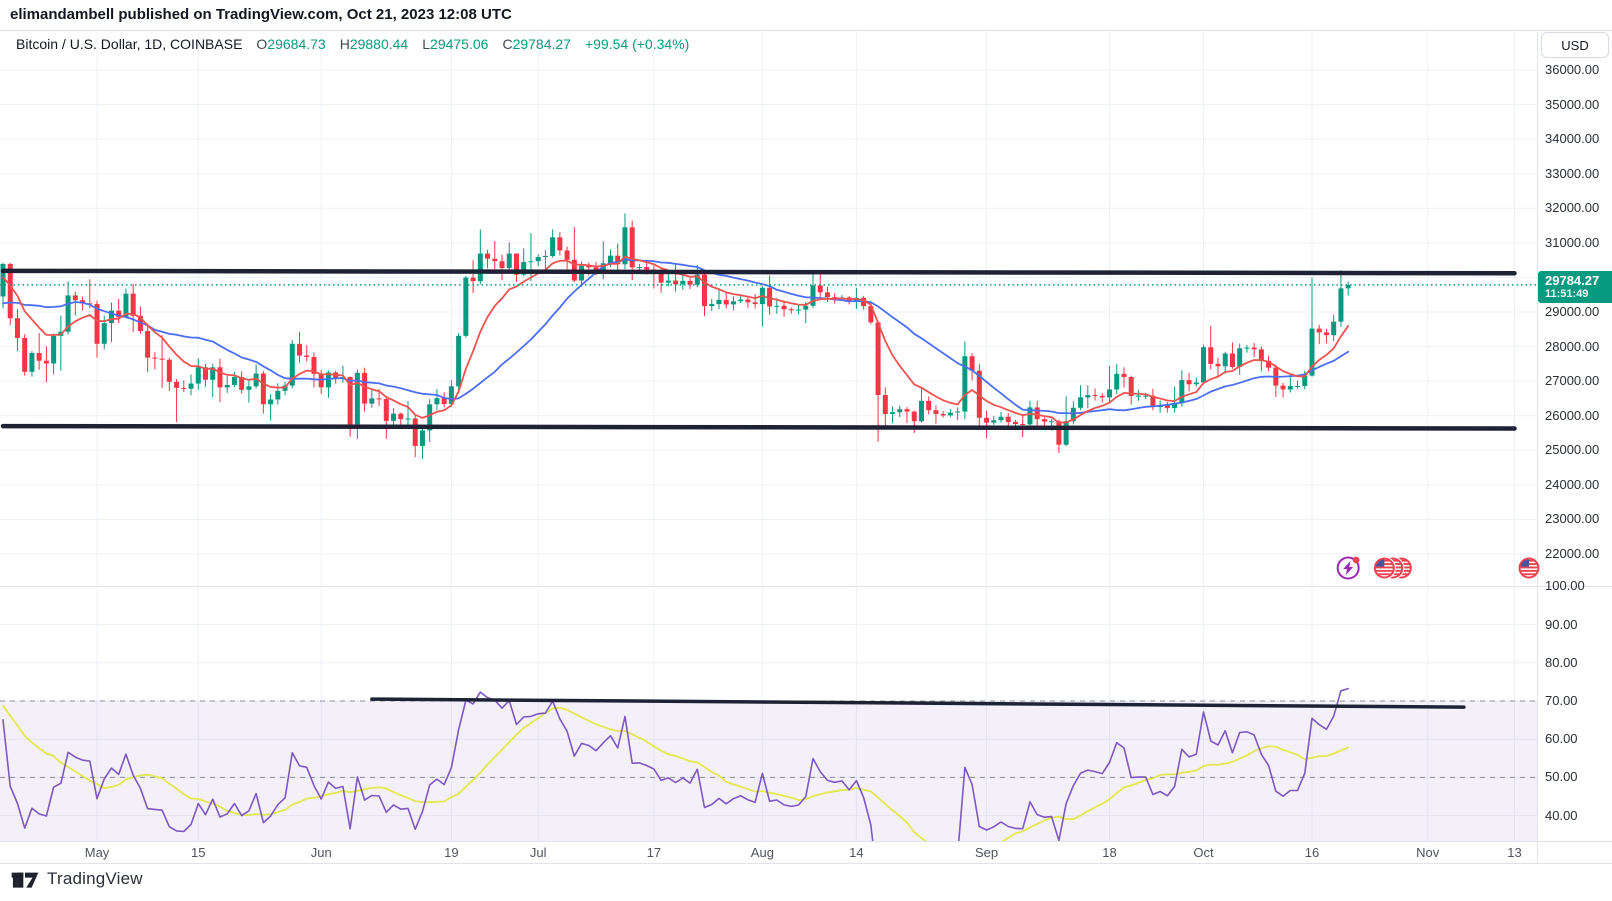 This screenshot has height=901, width=1612. Describe the element at coordinates (129, 44) in the screenshot. I see `symbol-title: Bitcoin / U.S. Dollar, 1D, COINBASE` at that location.